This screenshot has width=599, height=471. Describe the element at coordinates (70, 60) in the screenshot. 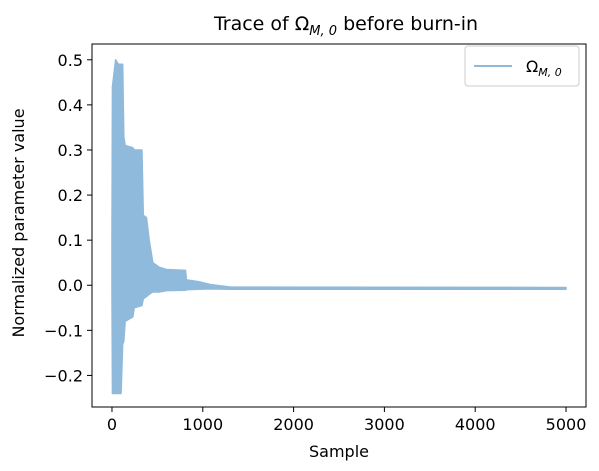

I see `y-tick-label: 0.5` at that location.